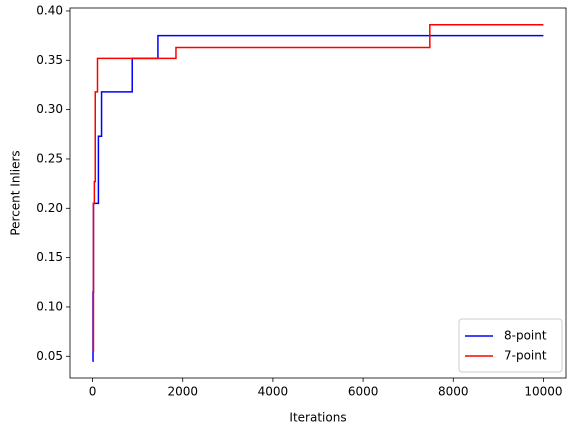  What do you see at coordinates (49, 257) in the screenshot?
I see `y-tick-label: 0.15` at bounding box center [49, 257].